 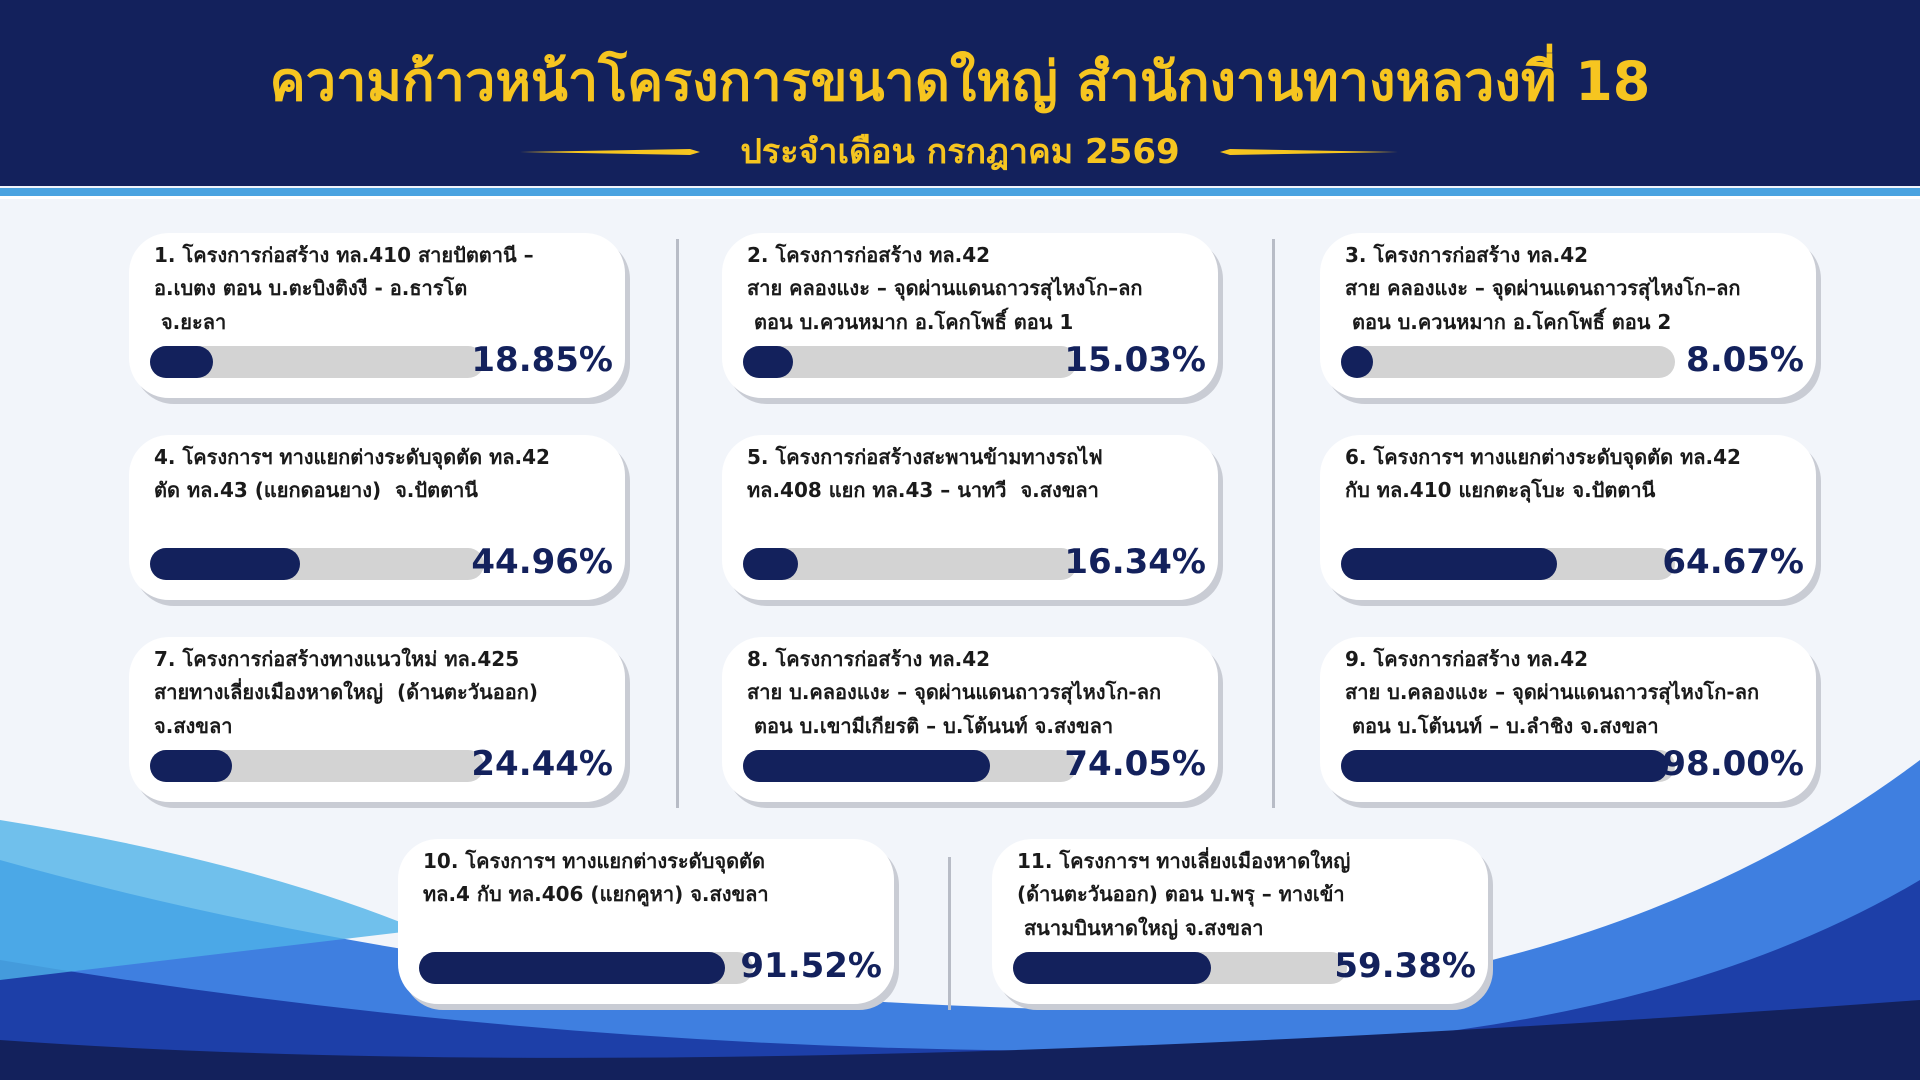 What do you see at coordinates (1135, 562) in the screenshot?
I see `percent-label: 16.34%` at bounding box center [1135, 562].